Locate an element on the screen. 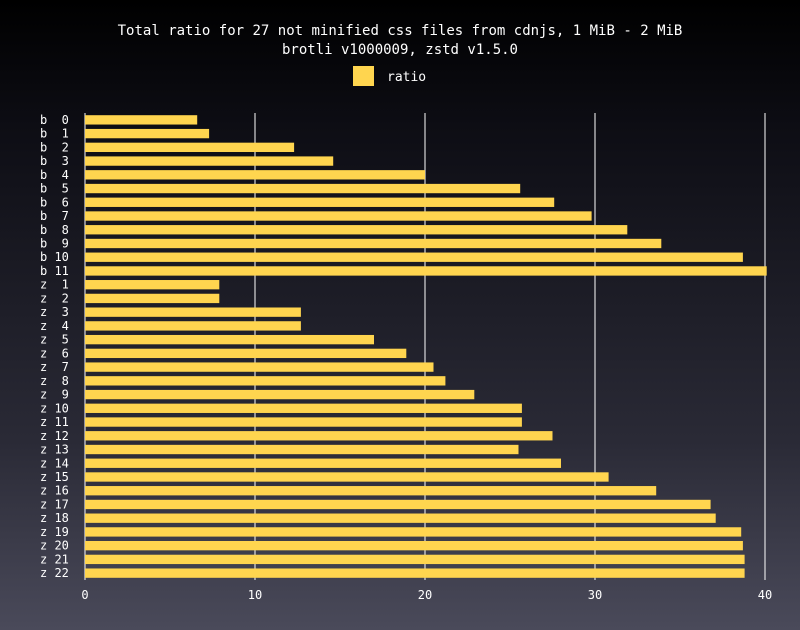 The image size is (800, 630). y-tick-label: z 20 is located at coordinates (54, 546).